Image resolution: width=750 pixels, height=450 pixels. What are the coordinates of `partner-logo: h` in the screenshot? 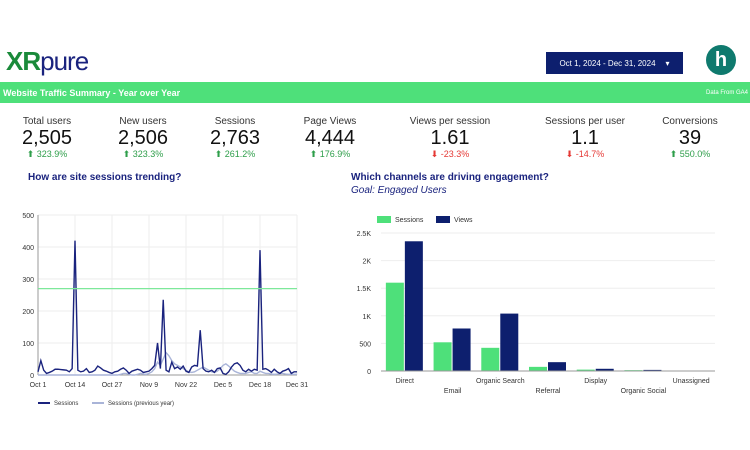 It's located at (721, 60).